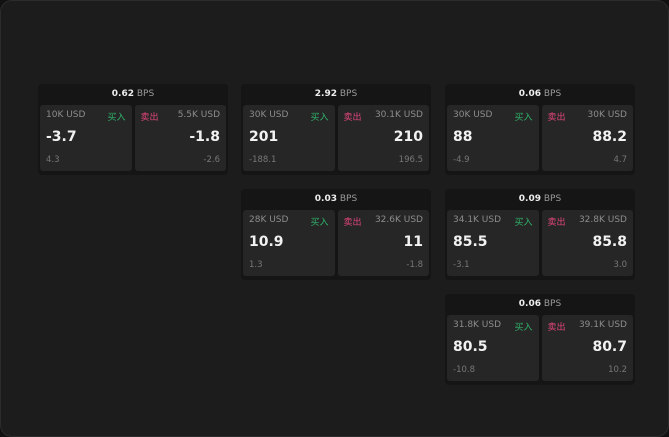 The height and width of the screenshot is (437, 669). I want to click on bid-change: 4.3, so click(53, 160).